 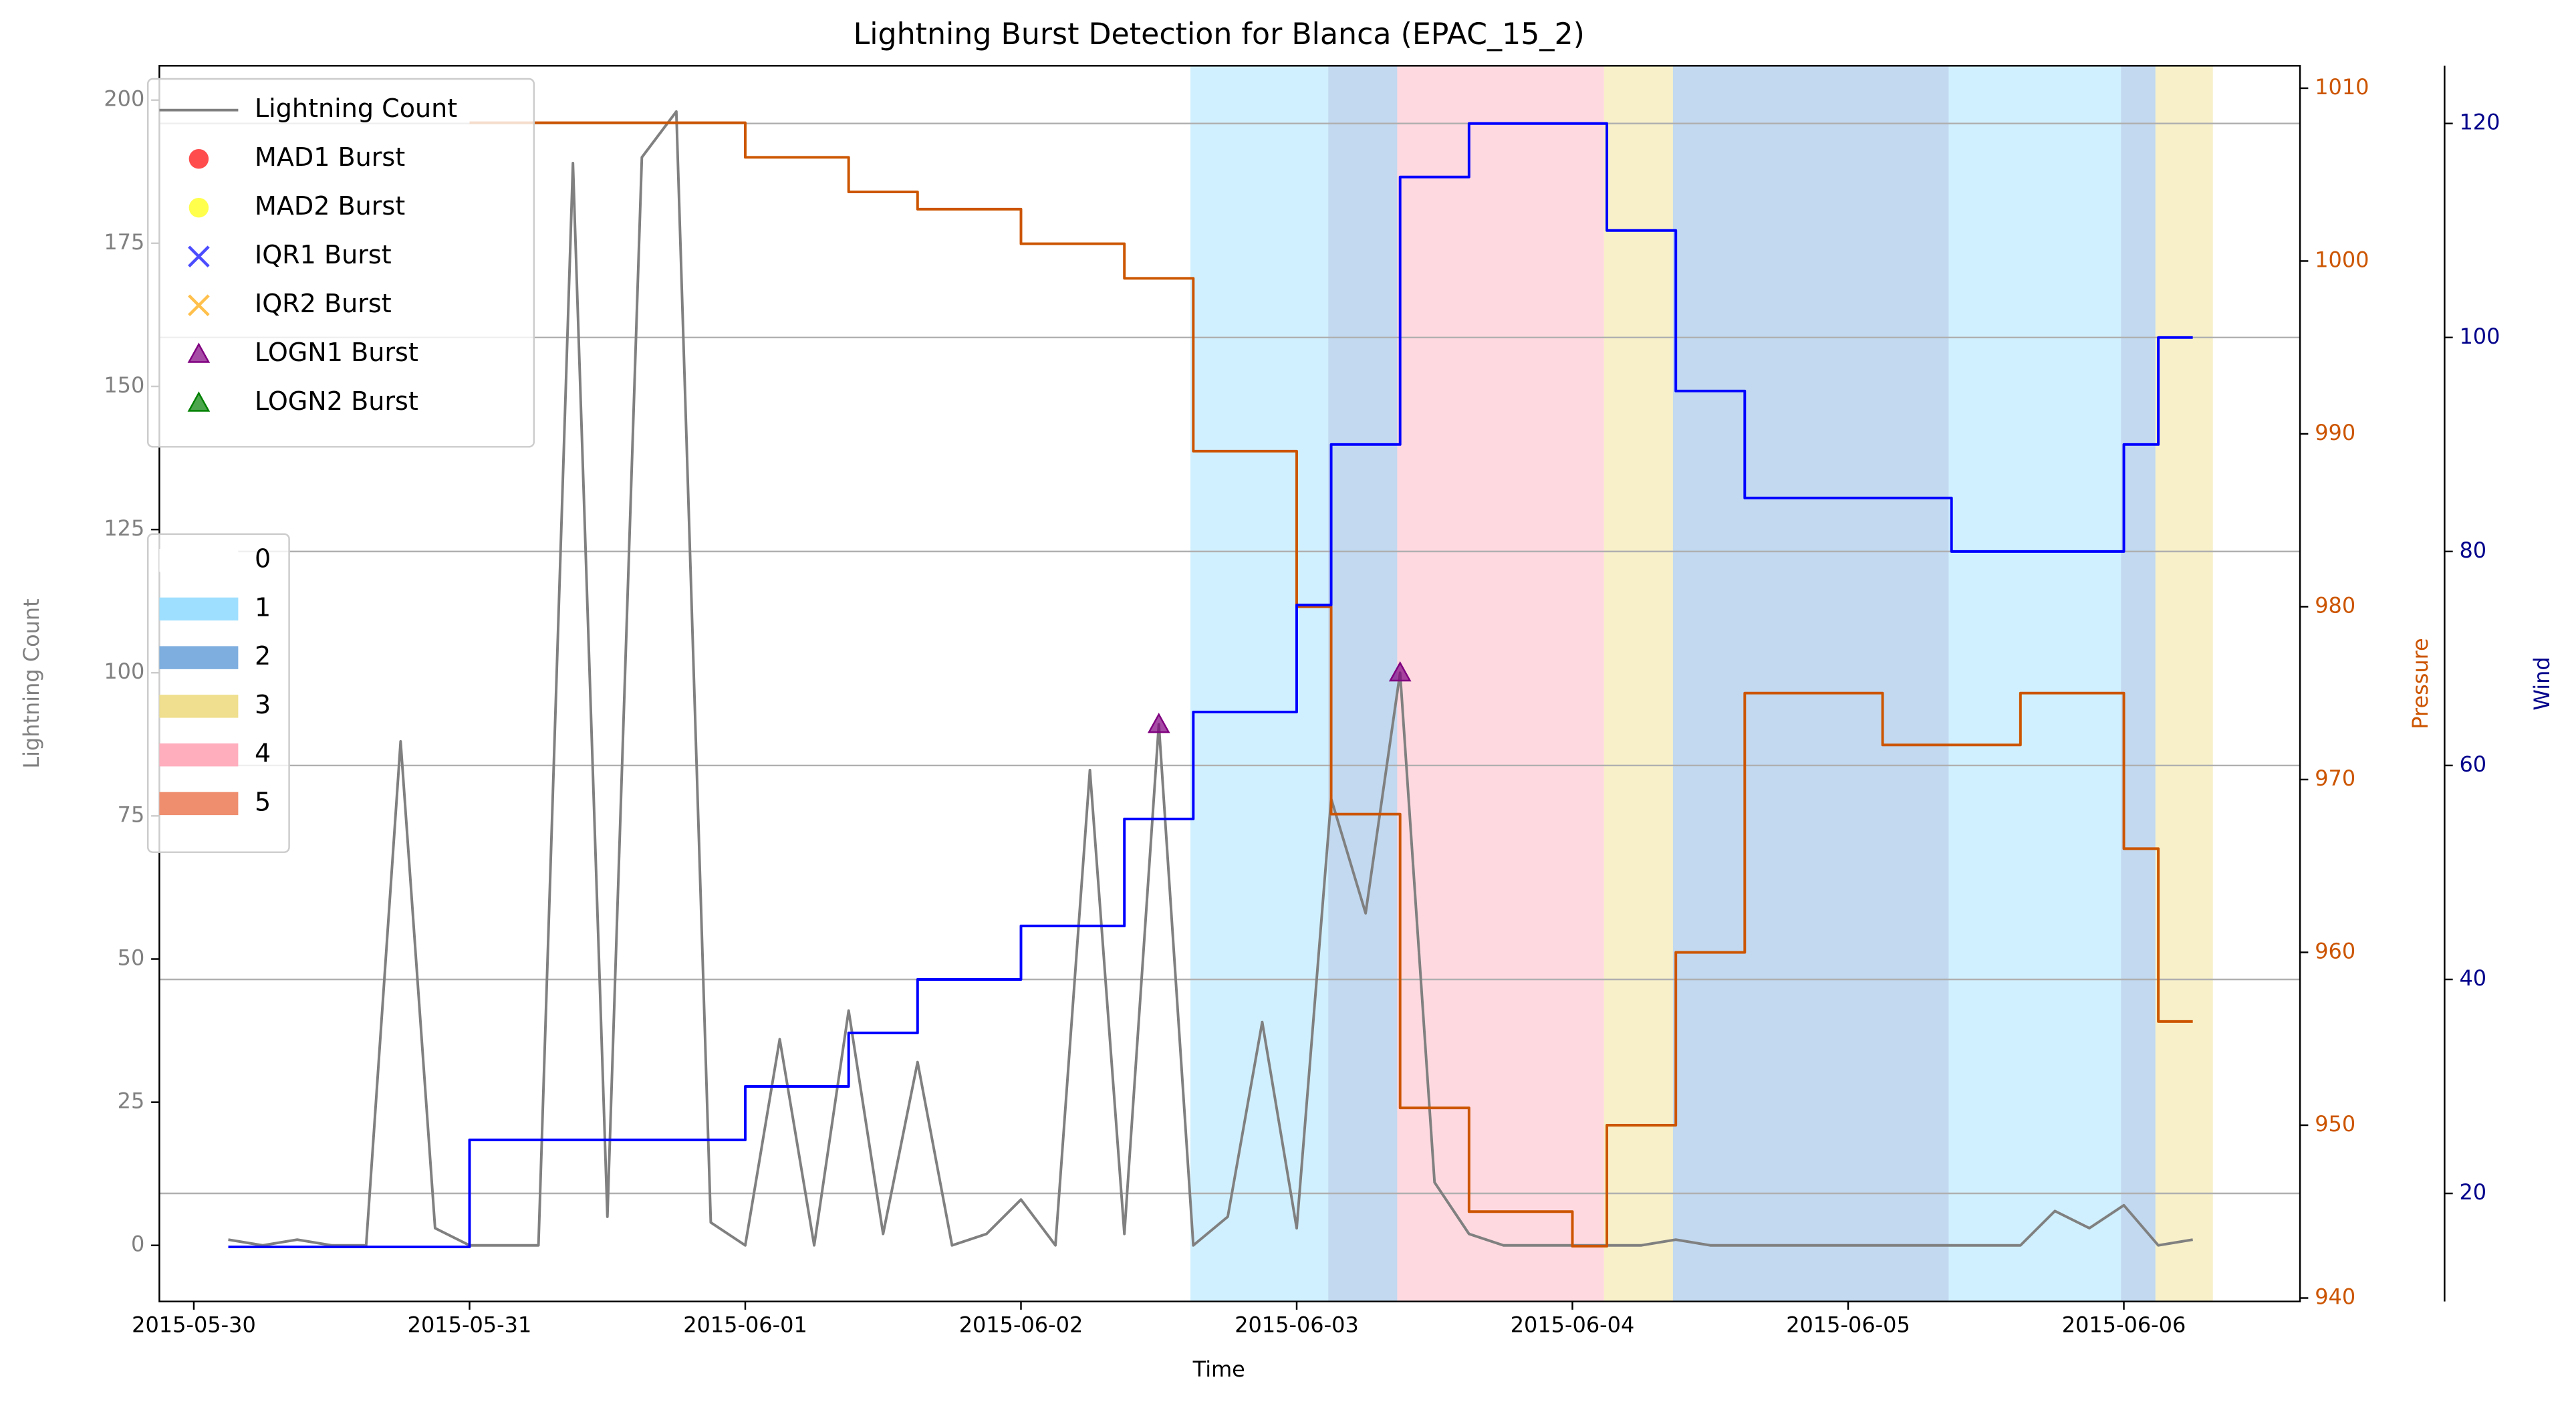 What do you see at coordinates (2124, 1325) in the screenshot?
I see `x-tick-label: 2015-06-06` at bounding box center [2124, 1325].